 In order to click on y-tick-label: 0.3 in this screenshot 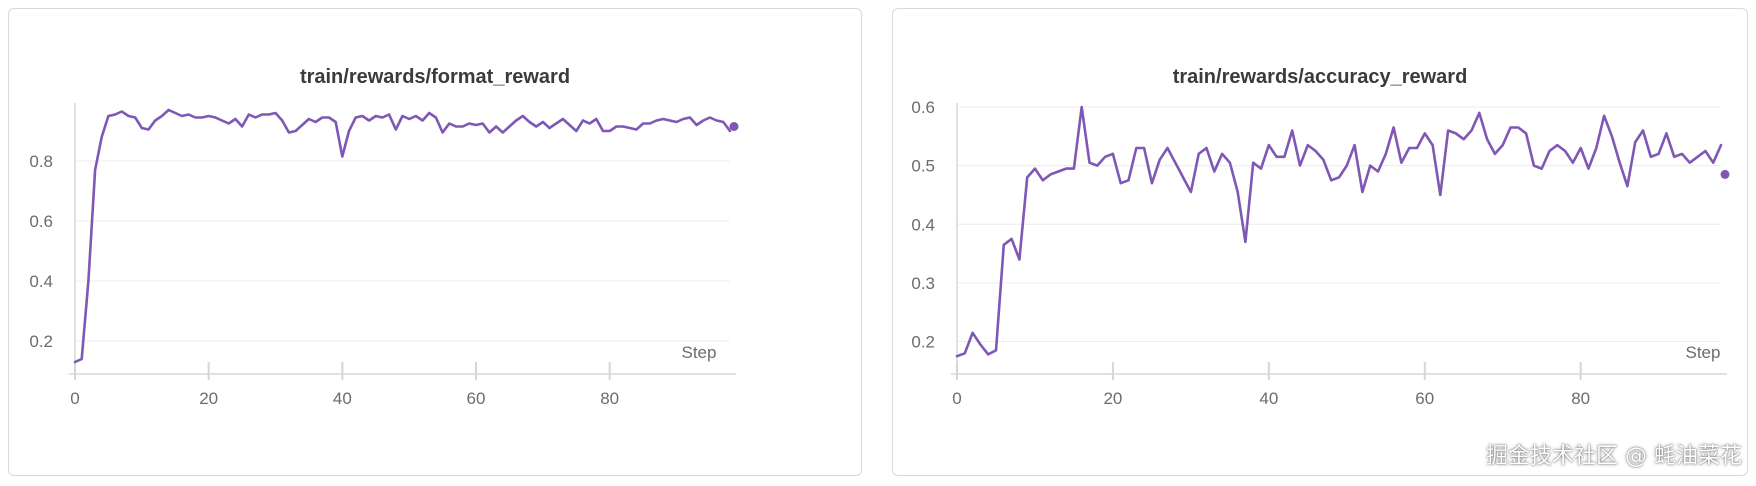, I will do `click(923, 283)`.